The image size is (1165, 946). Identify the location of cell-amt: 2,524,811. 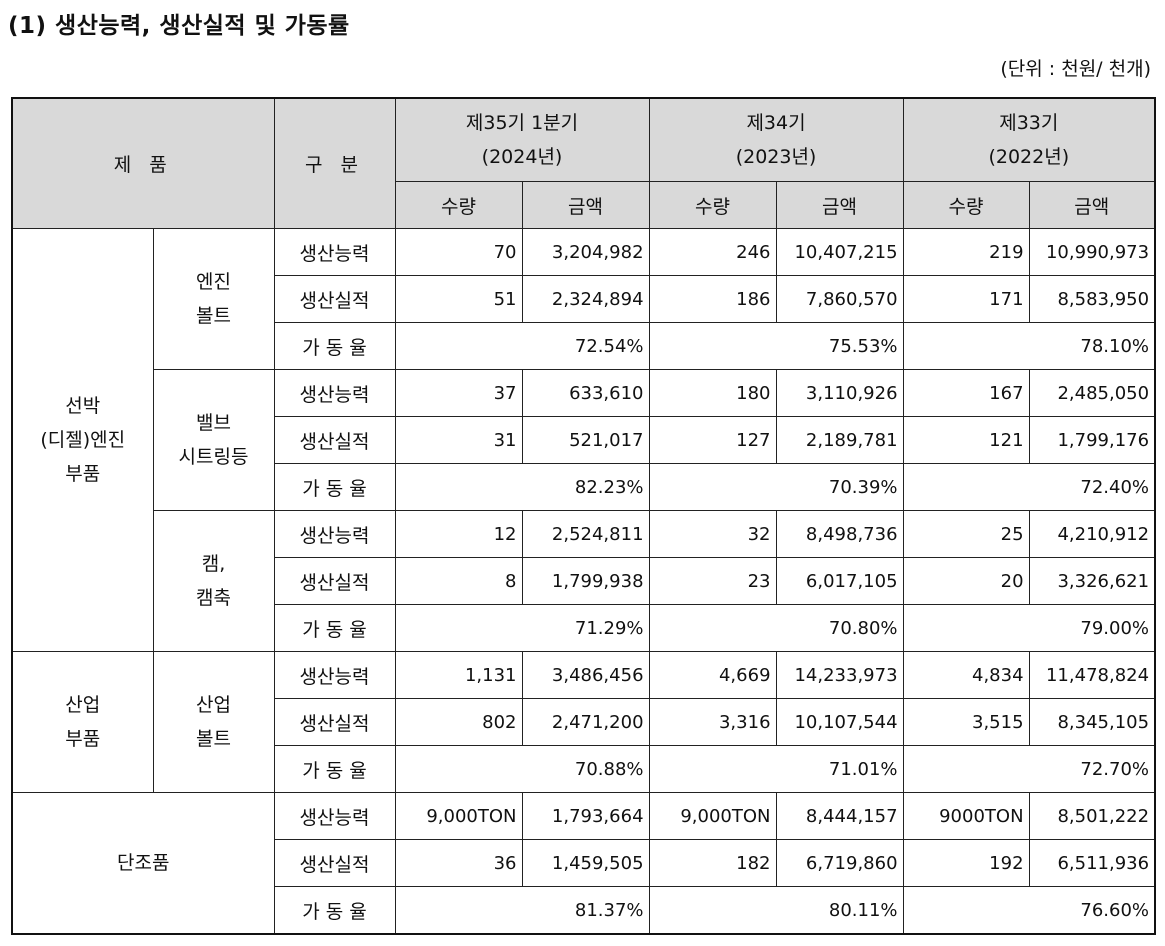
(585, 534).